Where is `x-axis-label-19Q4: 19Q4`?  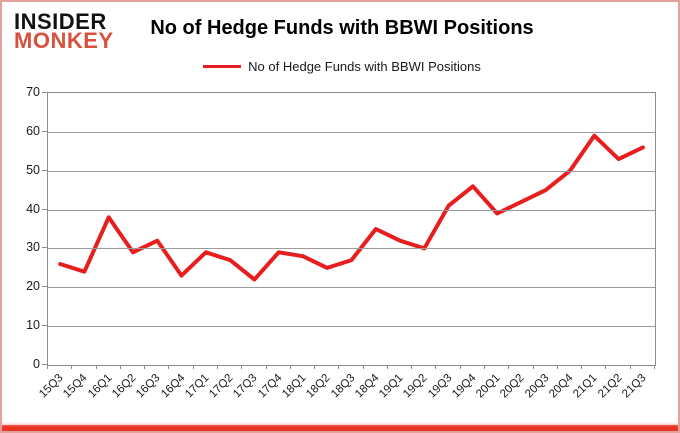
x-axis-label-19Q4: 19Q4 is located at coordinates (464, 386).